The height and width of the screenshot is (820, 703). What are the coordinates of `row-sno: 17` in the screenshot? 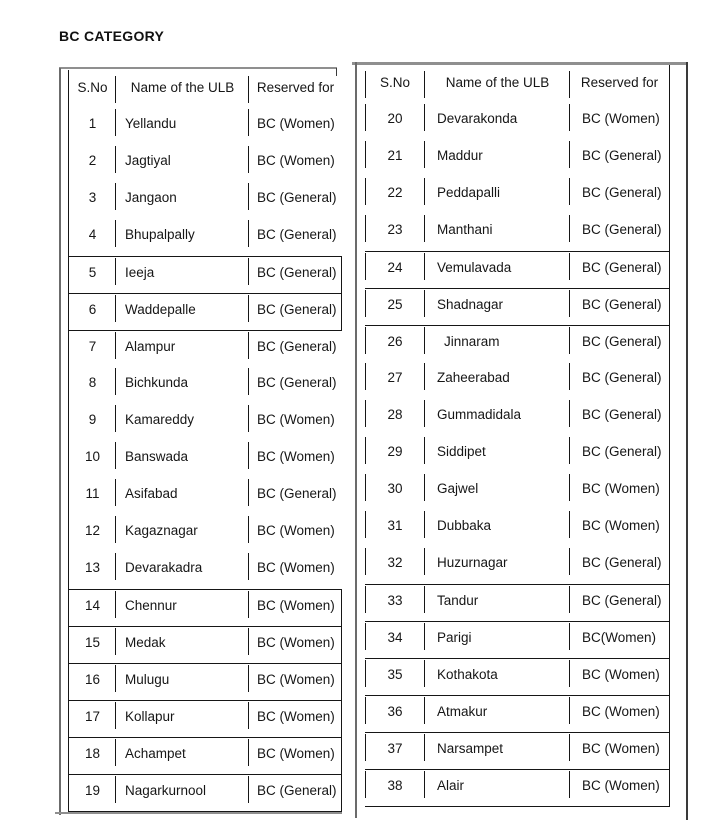 It's located at (92, 716).